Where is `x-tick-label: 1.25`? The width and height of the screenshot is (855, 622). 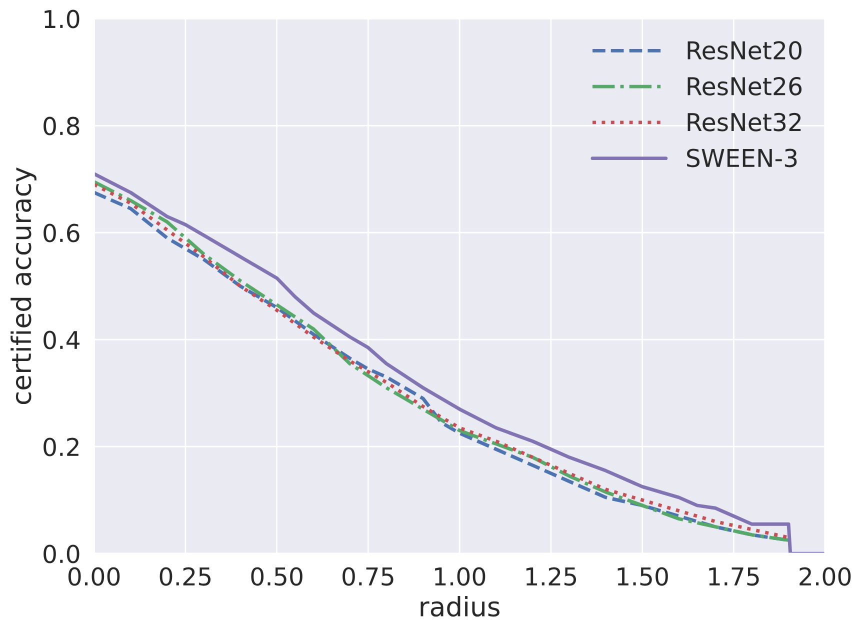 x-tick-label: 1.25 is located at coordinates (551, 576).